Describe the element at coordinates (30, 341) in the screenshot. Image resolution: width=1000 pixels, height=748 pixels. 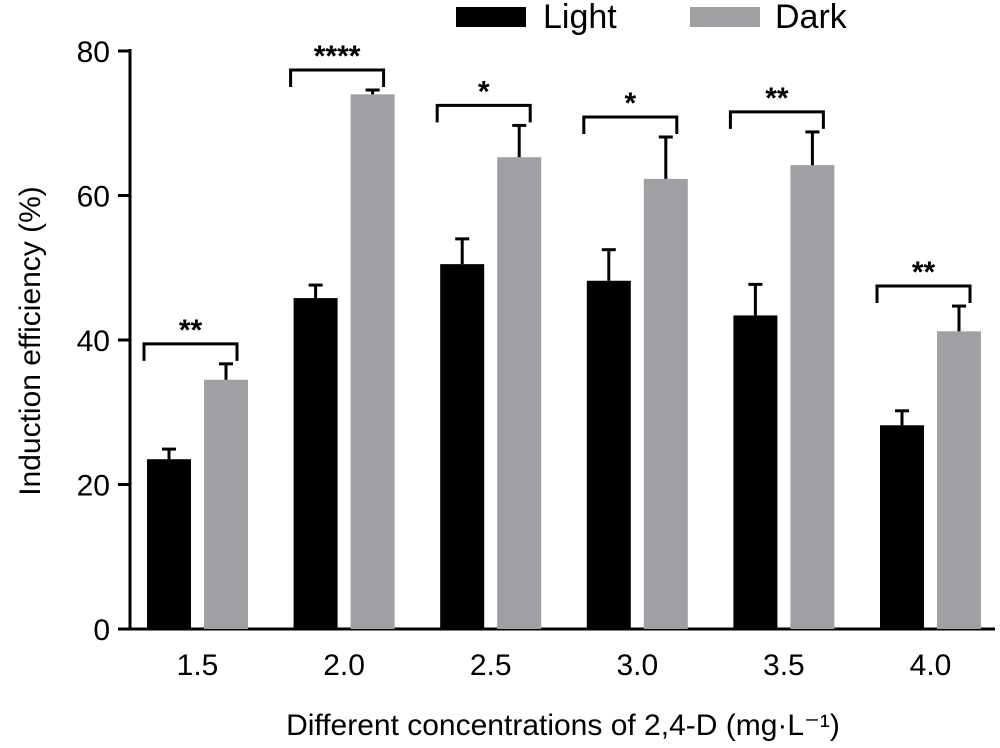
I see `y-axis-title: Induction efficiency (%)` at that location.